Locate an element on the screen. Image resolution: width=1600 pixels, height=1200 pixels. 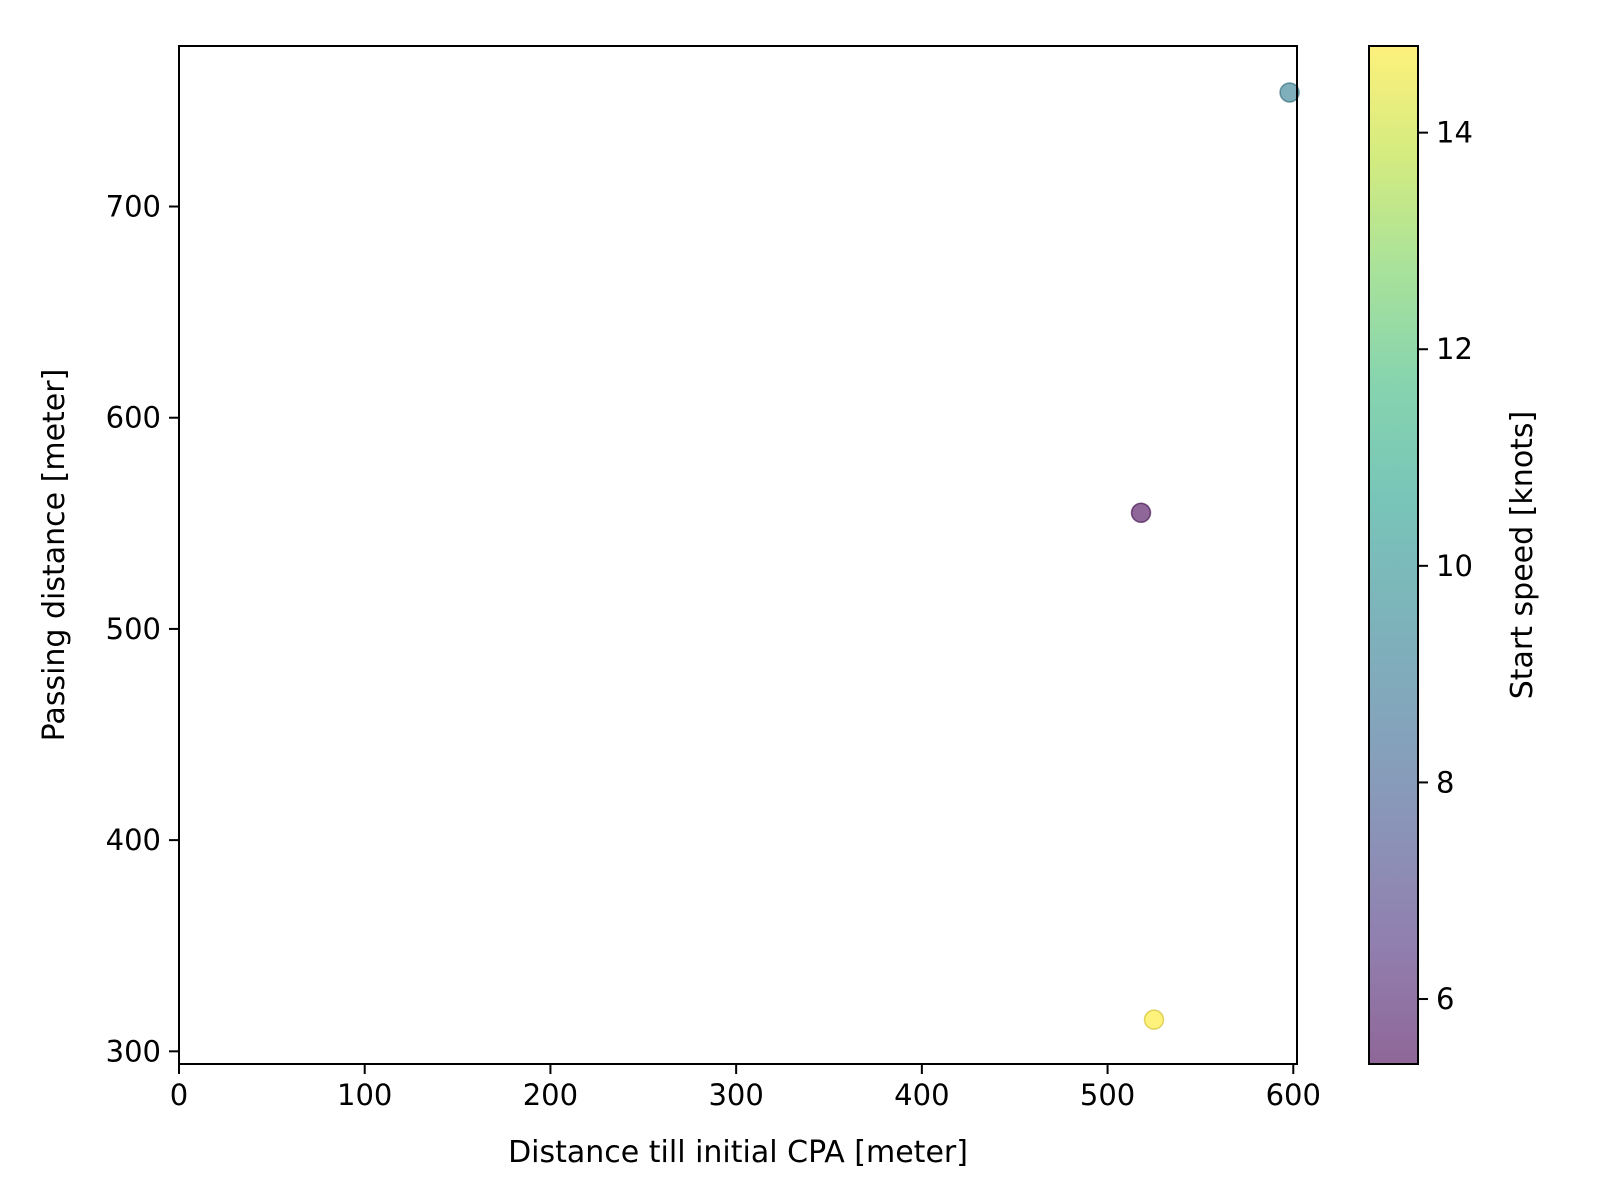
colorbar-tick-label: 6 is located at coordinates (1445, 999).